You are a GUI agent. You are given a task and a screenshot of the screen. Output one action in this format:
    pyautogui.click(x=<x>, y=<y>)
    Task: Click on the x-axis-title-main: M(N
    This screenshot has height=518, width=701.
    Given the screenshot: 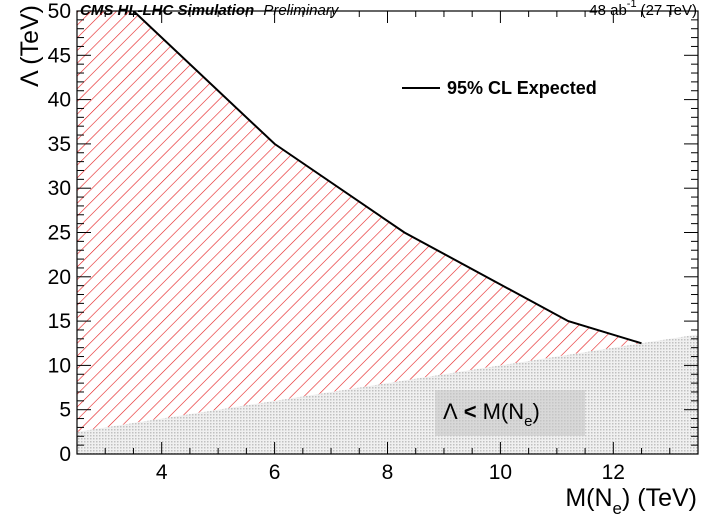 What is the action you would take?
    pyautogui.click(x=588, y=498)
    